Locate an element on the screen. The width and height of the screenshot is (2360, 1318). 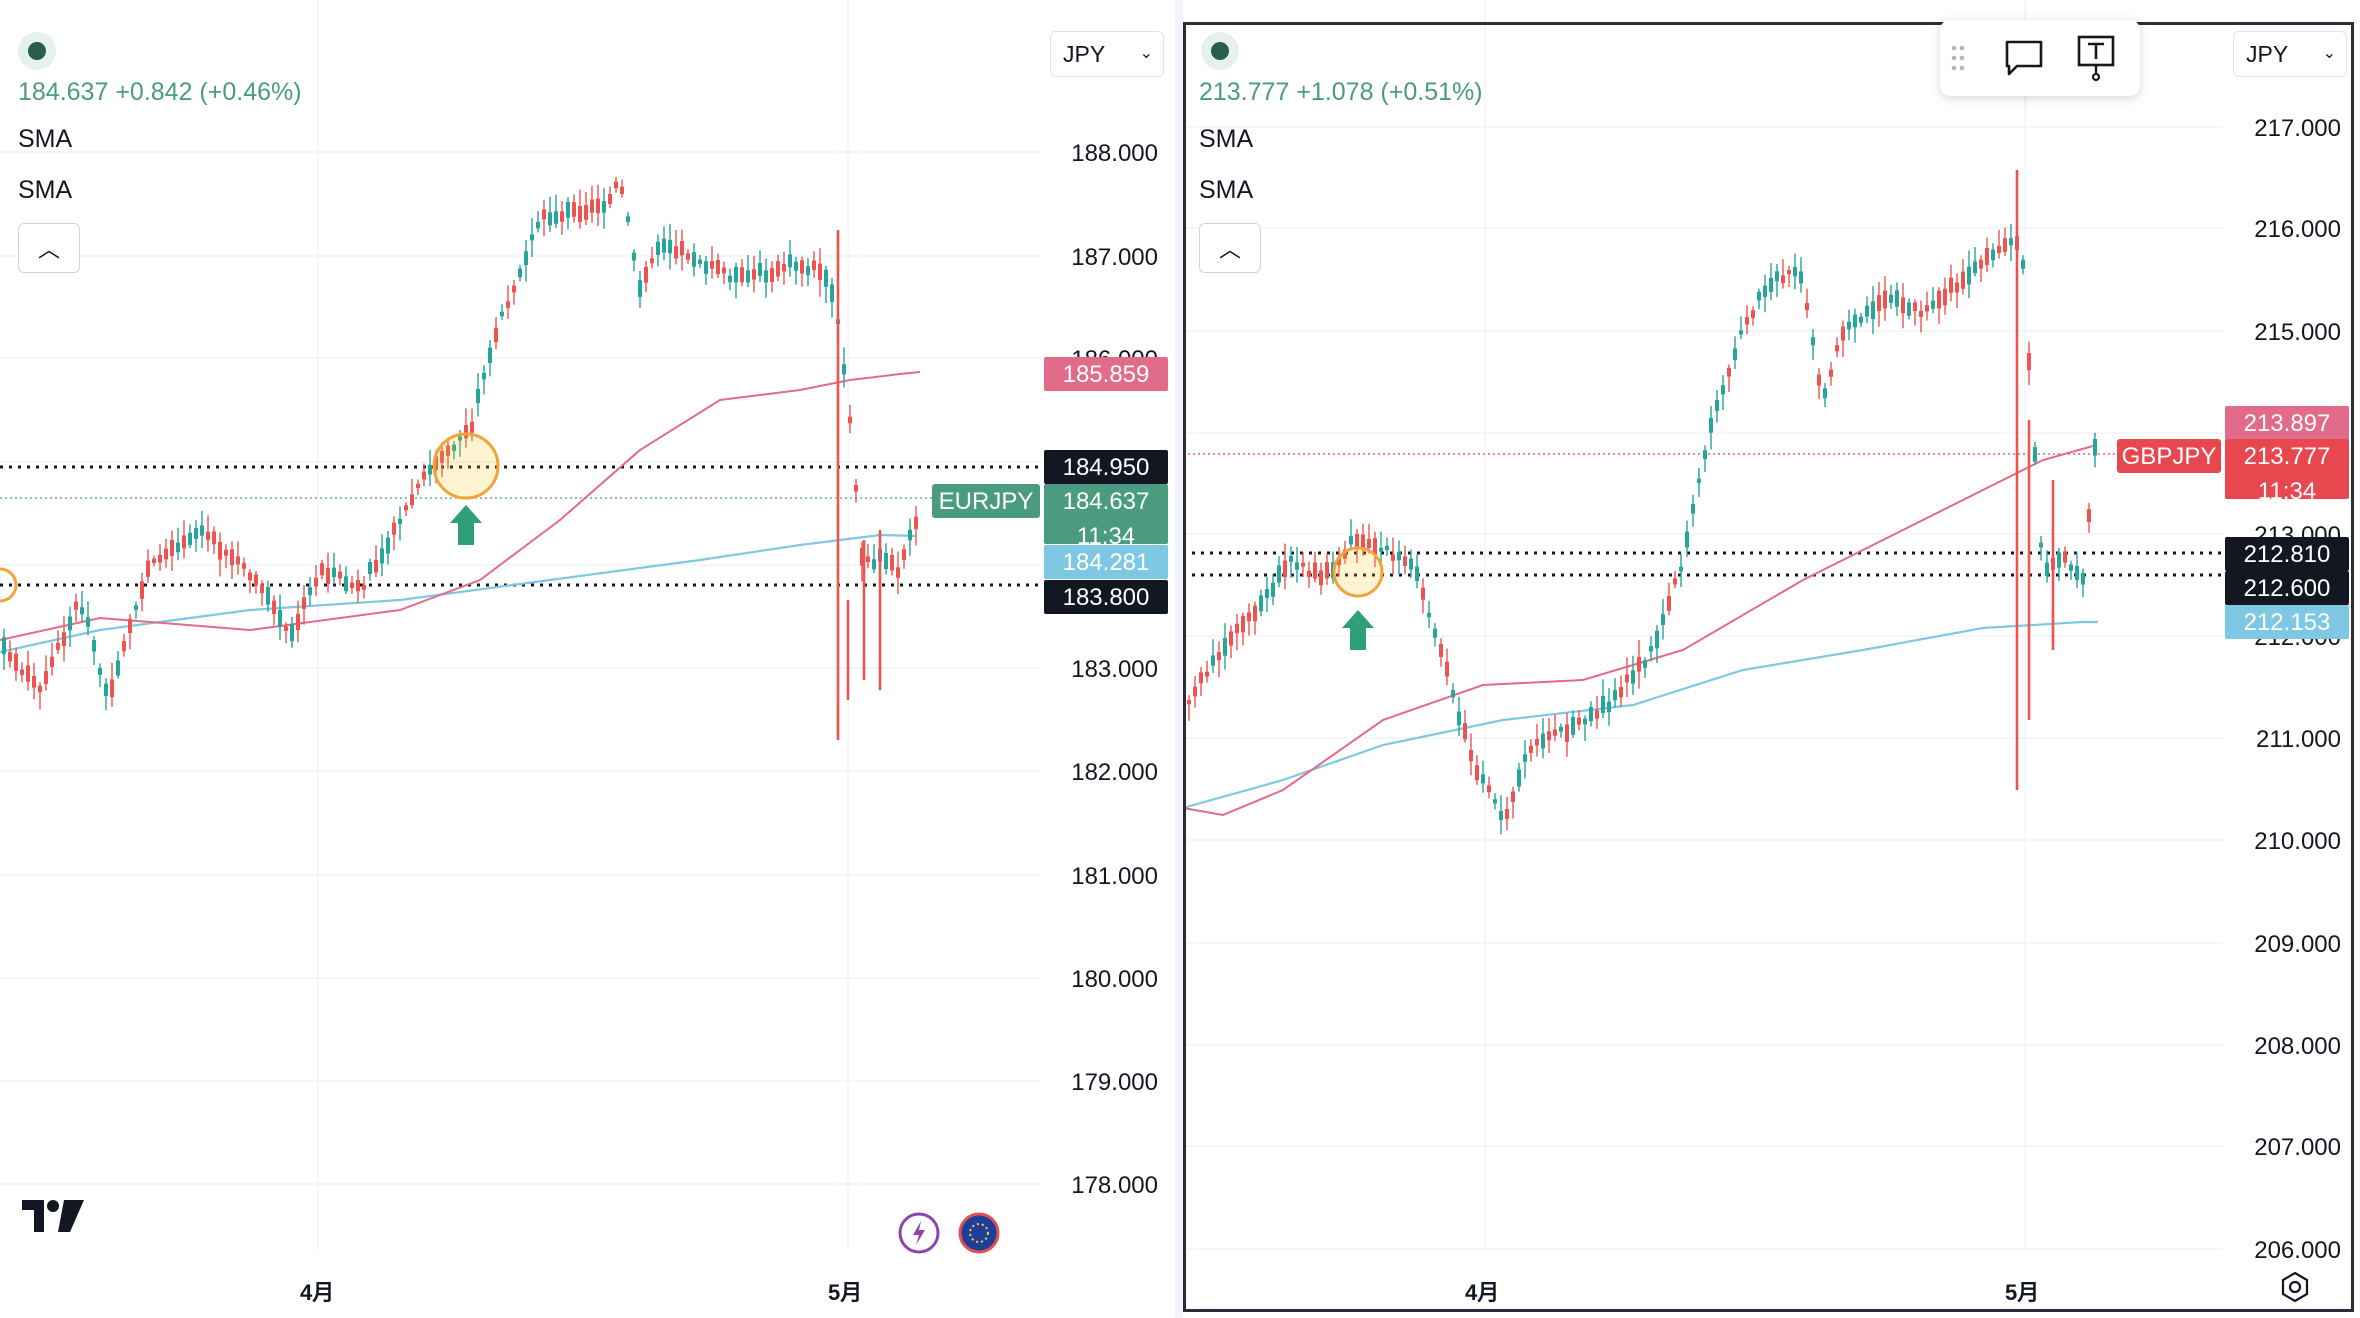
comment-icon is located at coordinates (2024, 58).